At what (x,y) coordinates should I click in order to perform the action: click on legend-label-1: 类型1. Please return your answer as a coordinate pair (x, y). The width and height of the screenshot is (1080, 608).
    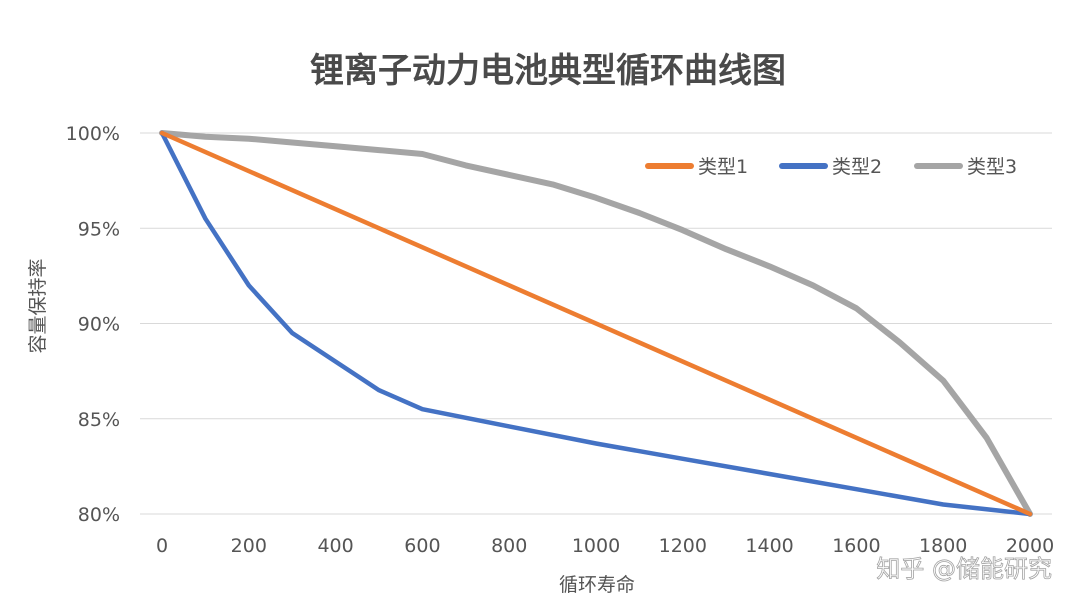
    Looking at the image, I should click on (723, 167).